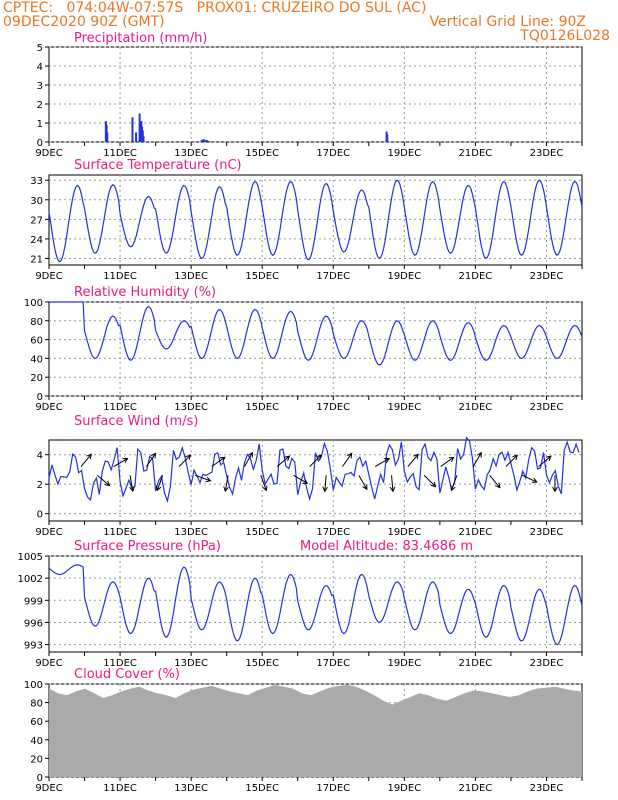 This screenshot has height=800, width=618. I want to click on y-tick-label: 0, so click(40, 778).